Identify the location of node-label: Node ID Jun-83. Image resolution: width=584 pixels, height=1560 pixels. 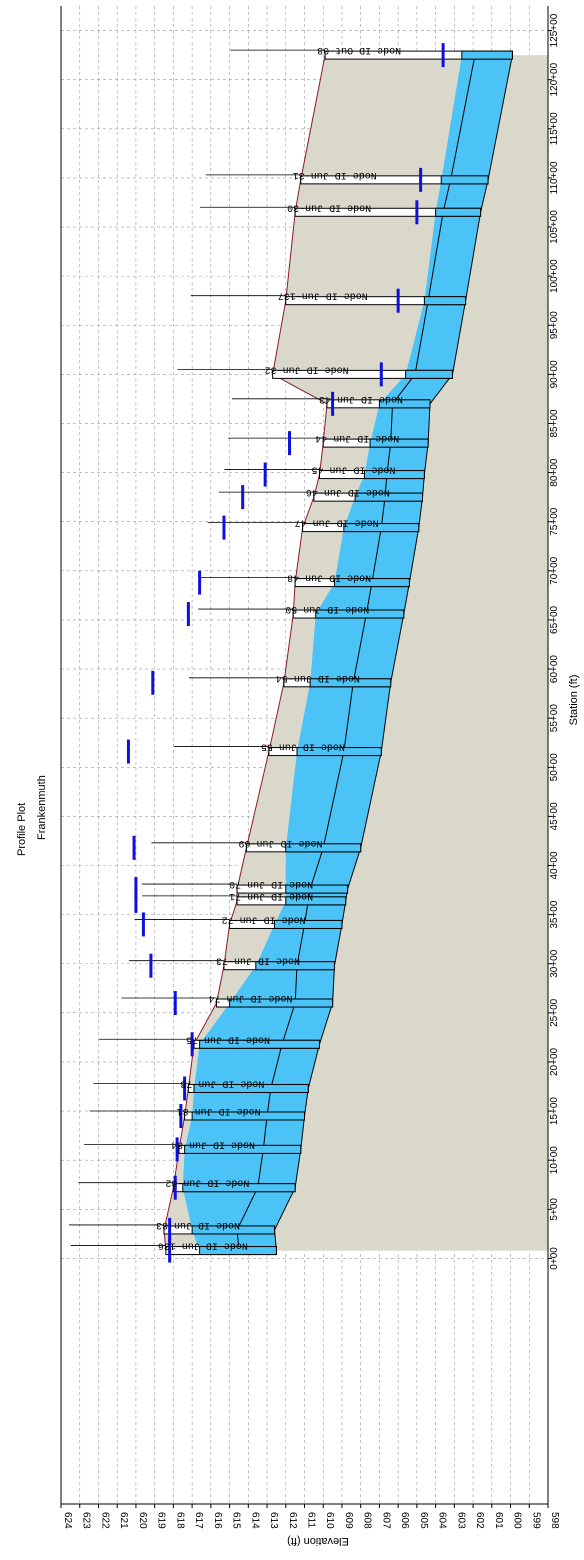
(198, 1225).